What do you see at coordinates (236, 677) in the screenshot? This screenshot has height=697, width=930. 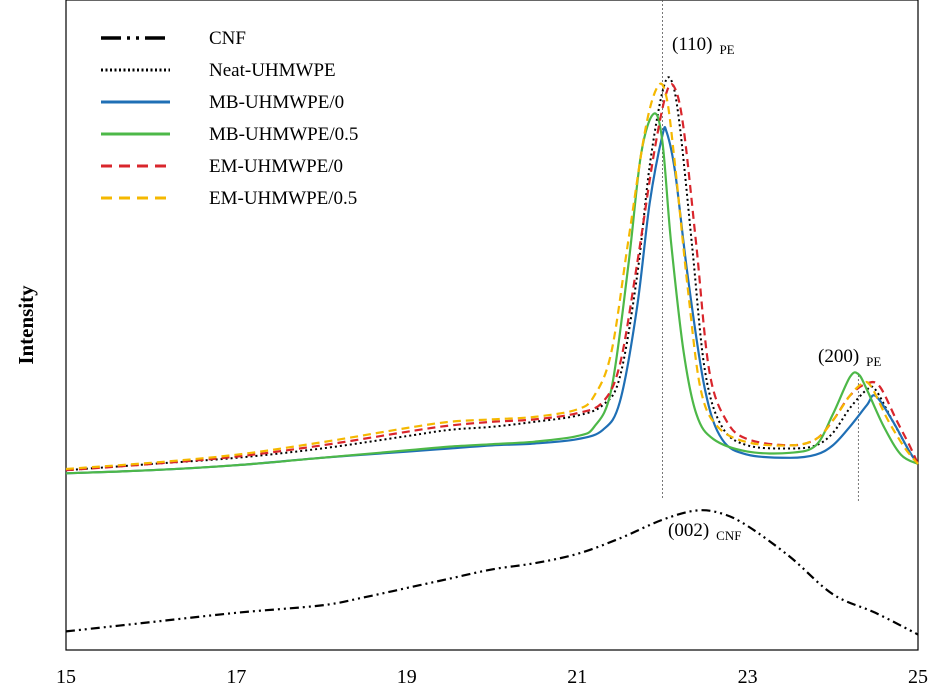 I see `x-tick-label: 17` at bounding box center [236, 677].